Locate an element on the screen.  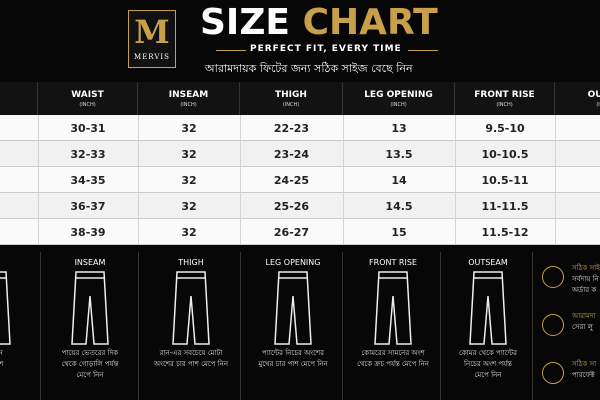
column-header: LEG OPENING (INCH) is located at coordinates (399, 98).